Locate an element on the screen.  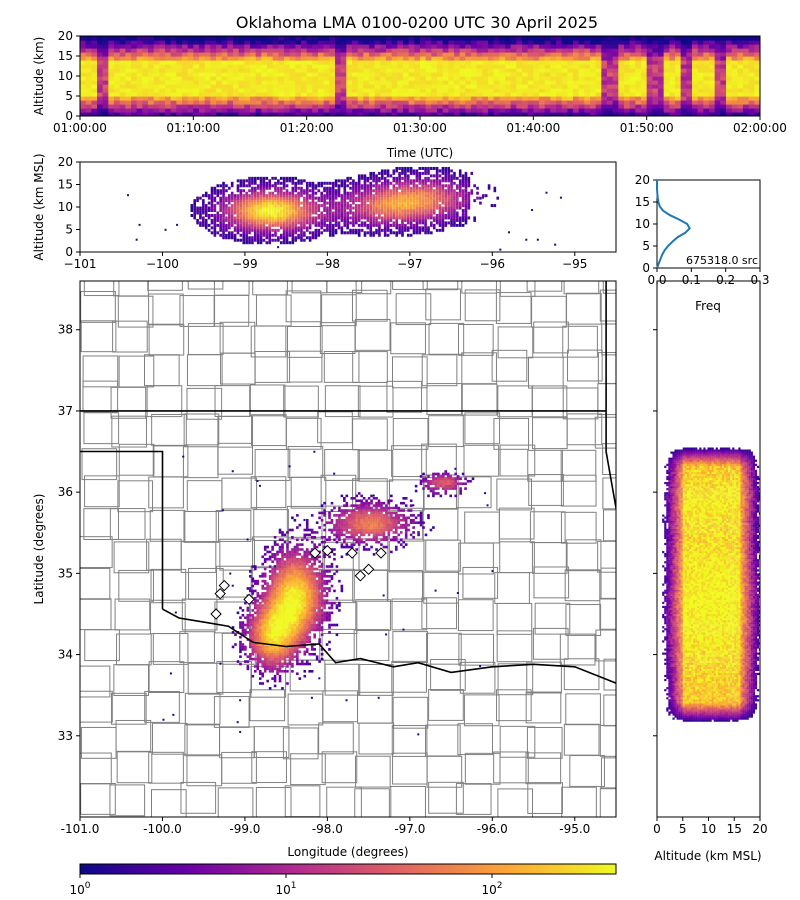
histogram-annotation: 675318.0 src is located at coordinates (722, 260).